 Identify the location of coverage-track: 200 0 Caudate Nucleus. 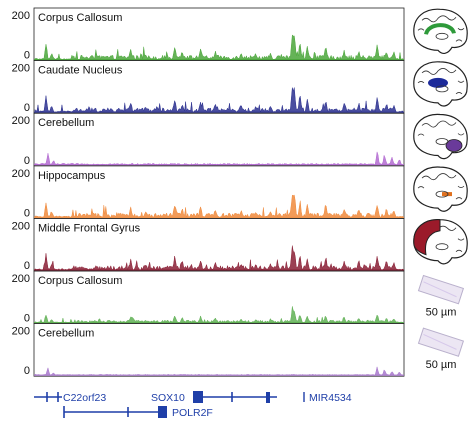
(208, 87).